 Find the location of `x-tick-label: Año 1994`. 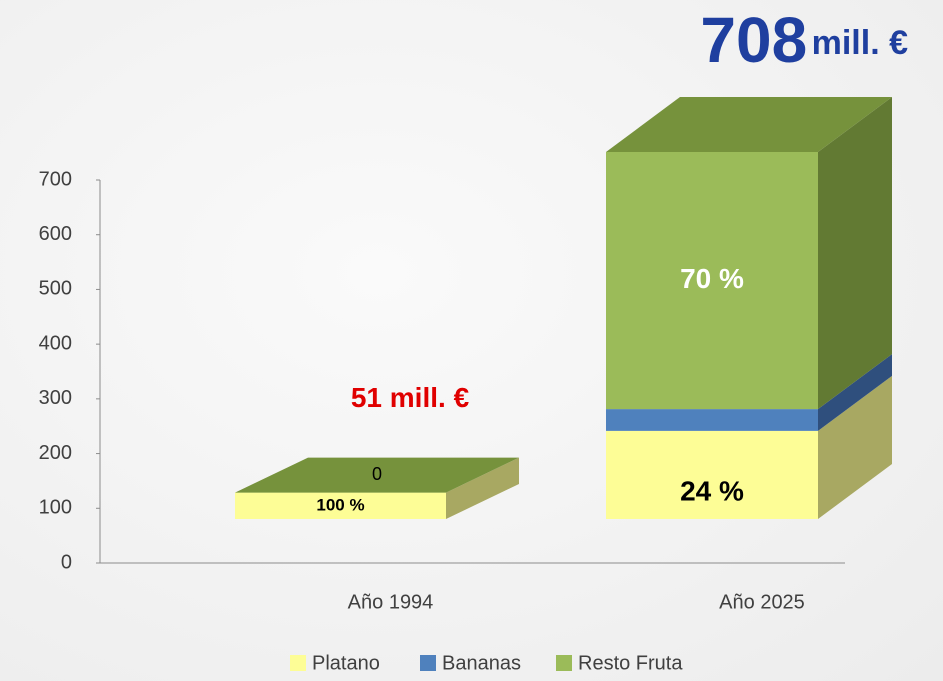

x-tick-label: Año 1994 is located at coordinates (391, 602).